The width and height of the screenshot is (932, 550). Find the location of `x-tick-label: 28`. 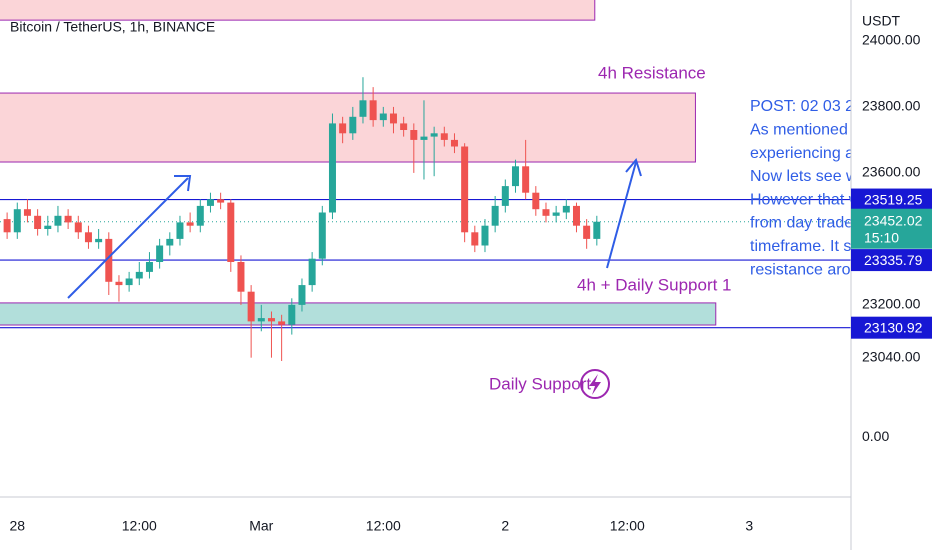

x-tick-label: 28 is located at coordinates (17, 526).